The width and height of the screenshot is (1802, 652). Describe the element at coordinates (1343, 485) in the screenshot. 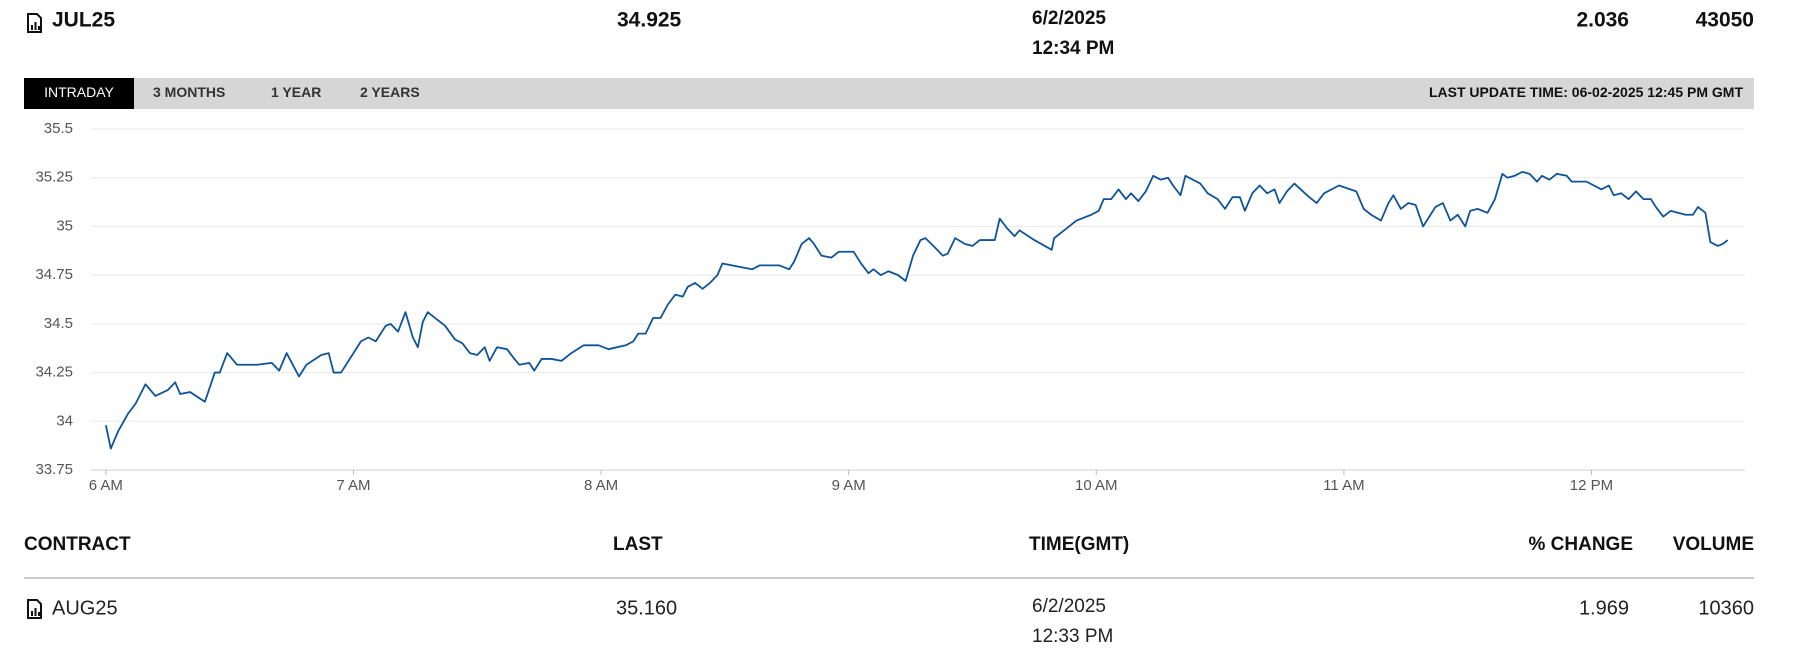

I see `x-tick-label: 11 AM` at that location.